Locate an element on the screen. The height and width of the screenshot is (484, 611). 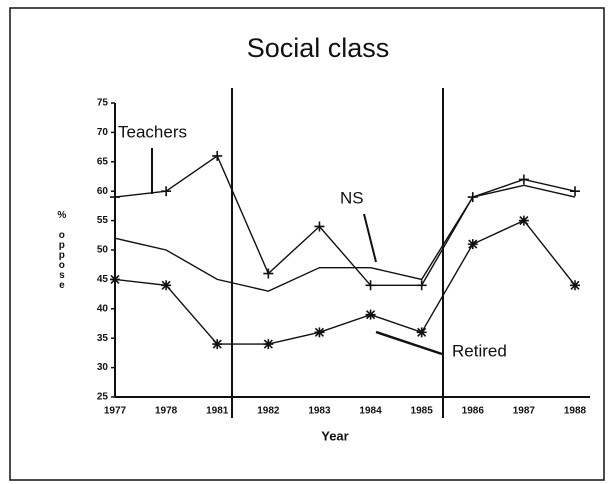
chart-title: Social class is located at coordinates (318, 48).